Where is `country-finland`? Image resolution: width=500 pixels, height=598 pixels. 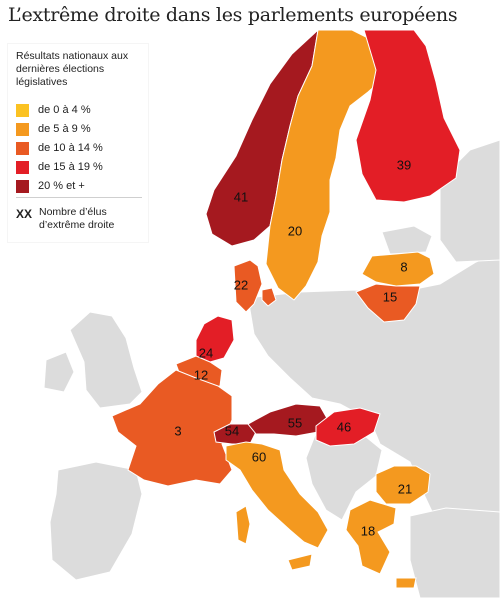
country-finland is located at coordinates (408, 116).